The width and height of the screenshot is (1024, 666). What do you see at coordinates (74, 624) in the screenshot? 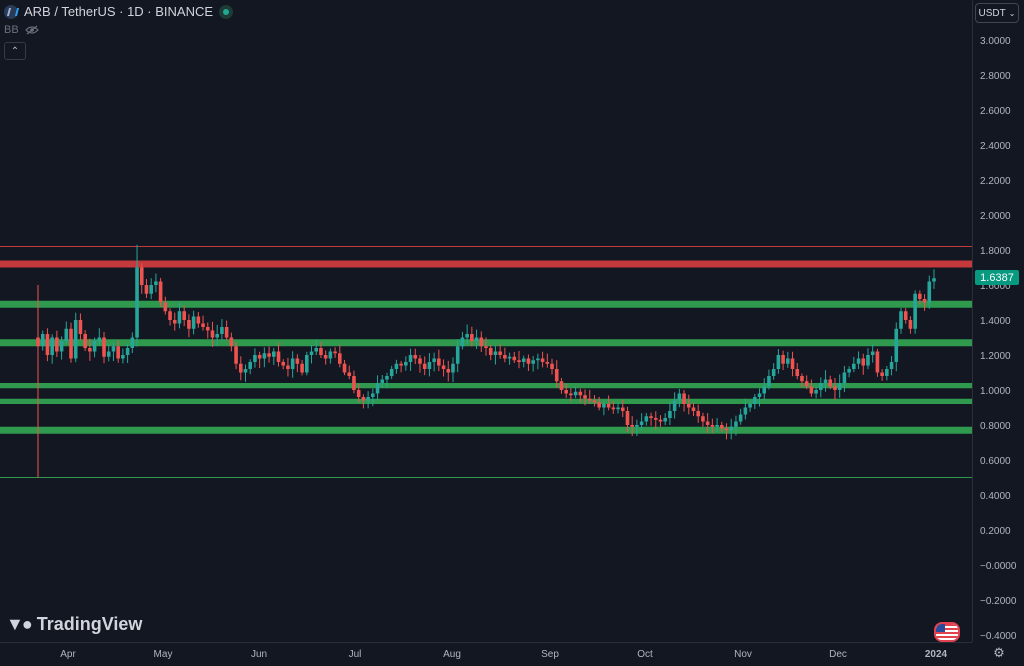
I see `tradingview-logo: ▼● TradingView` at bounding box center [74, 624].